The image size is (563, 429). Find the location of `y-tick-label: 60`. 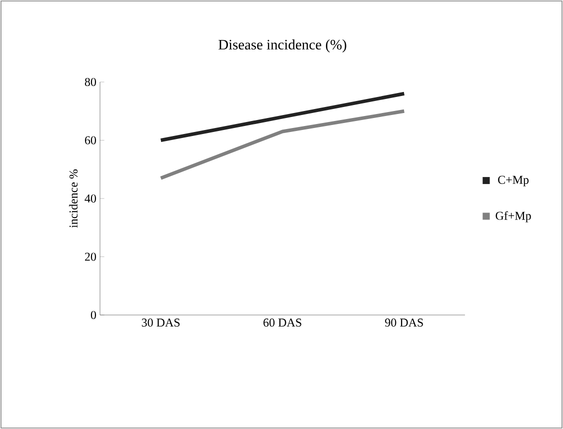

y-tick-label: 60 is located at coordinates (90, 140).